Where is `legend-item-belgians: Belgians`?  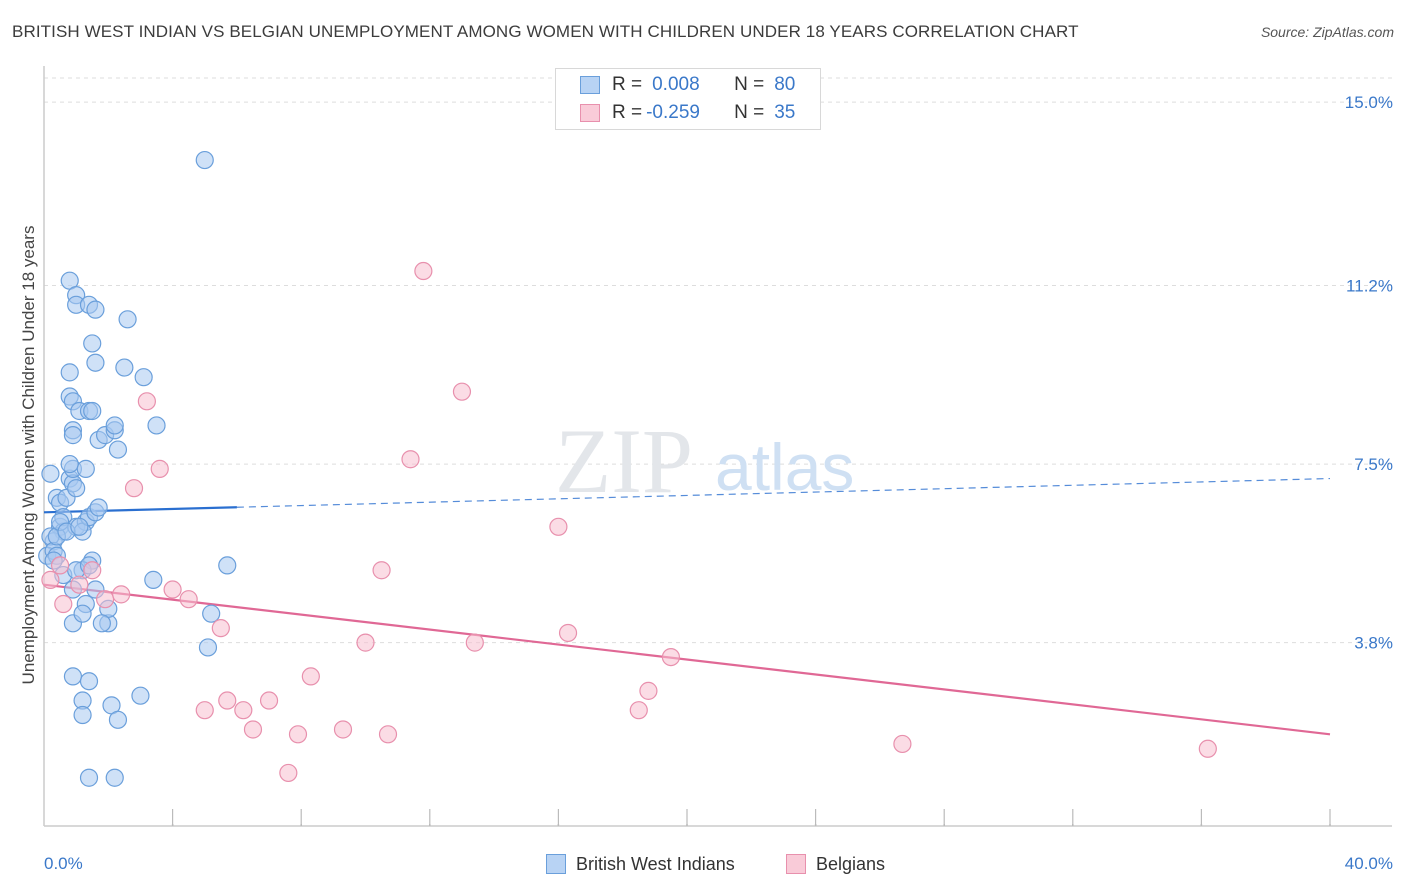 legend-item-belgians: Belgians is located at coordinates (835, 864).